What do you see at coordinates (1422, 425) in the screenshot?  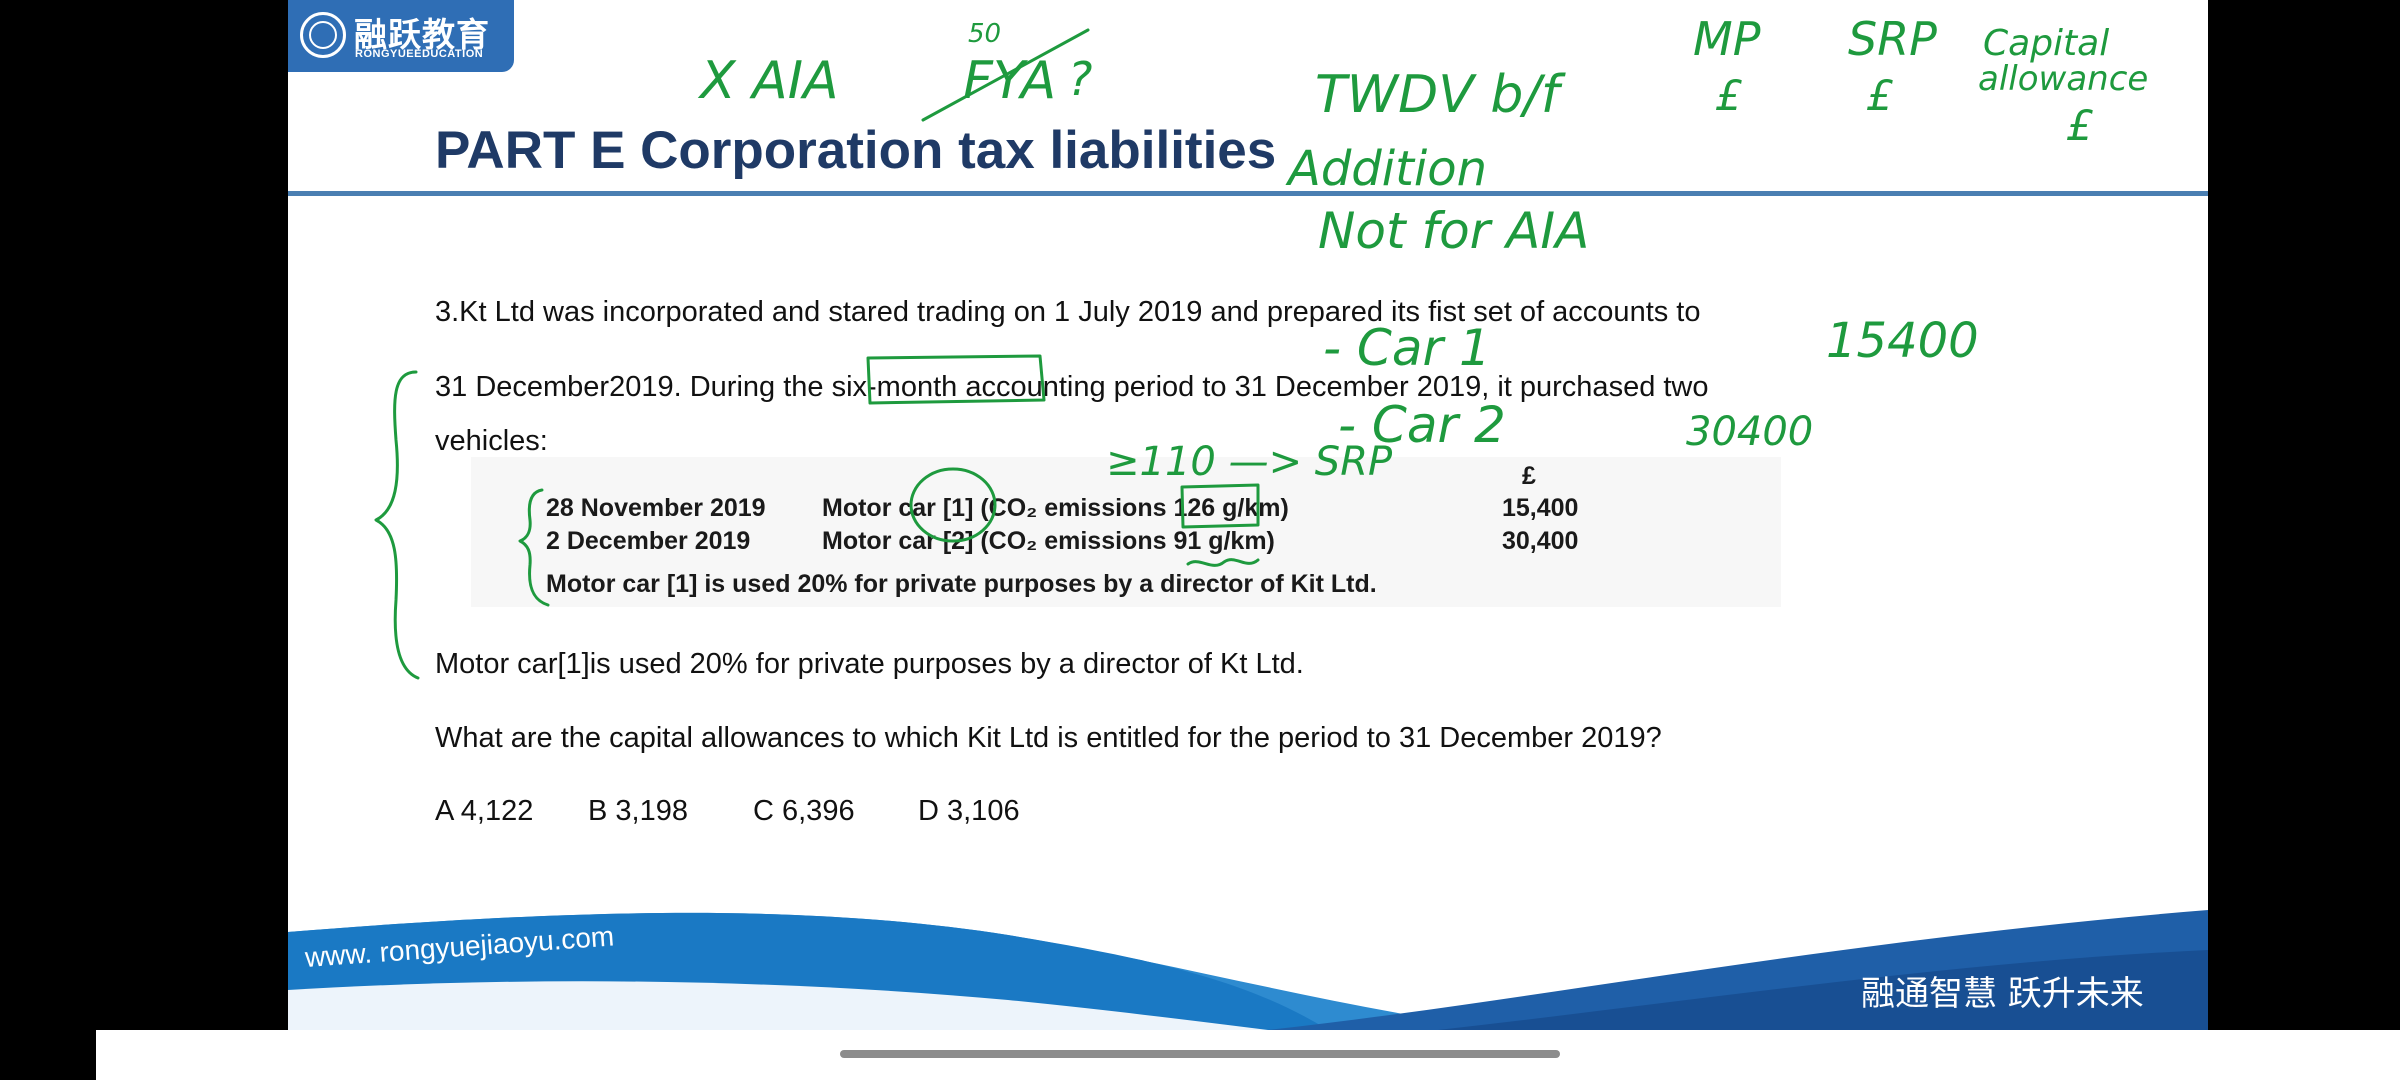 I see `ink-car2: - Car 2` at bounding box center [1422, 425].